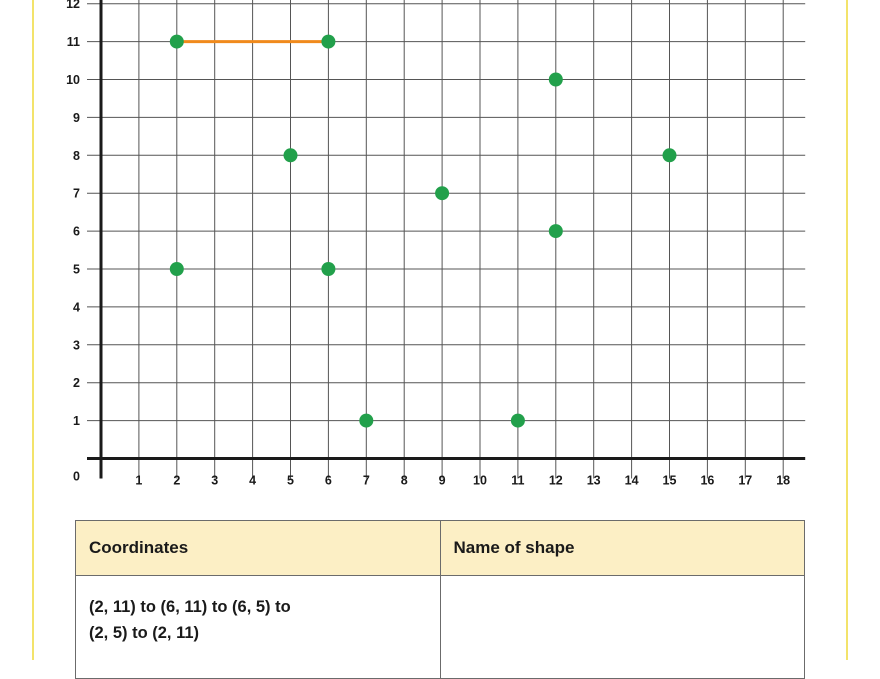 This screenshot has height=679, width=880. Describe the element at coordinates (73, 80) in the screenshot. I see `y-tick-label: 10` at that location.